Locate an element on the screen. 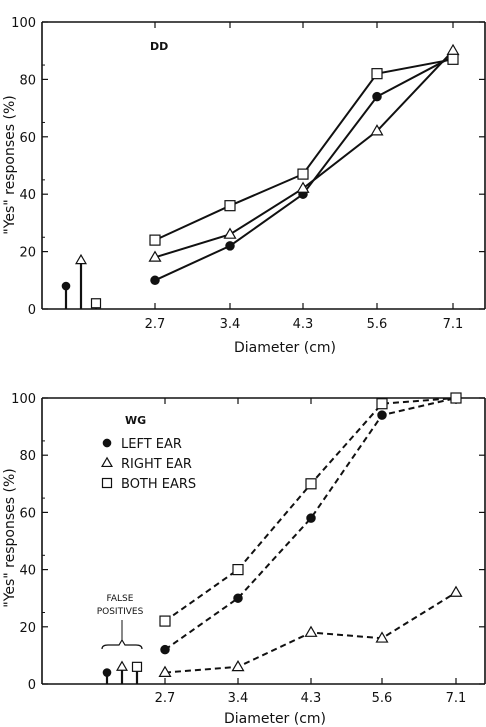  false-positives-label: FALSE is located at coordinates (120, 599).